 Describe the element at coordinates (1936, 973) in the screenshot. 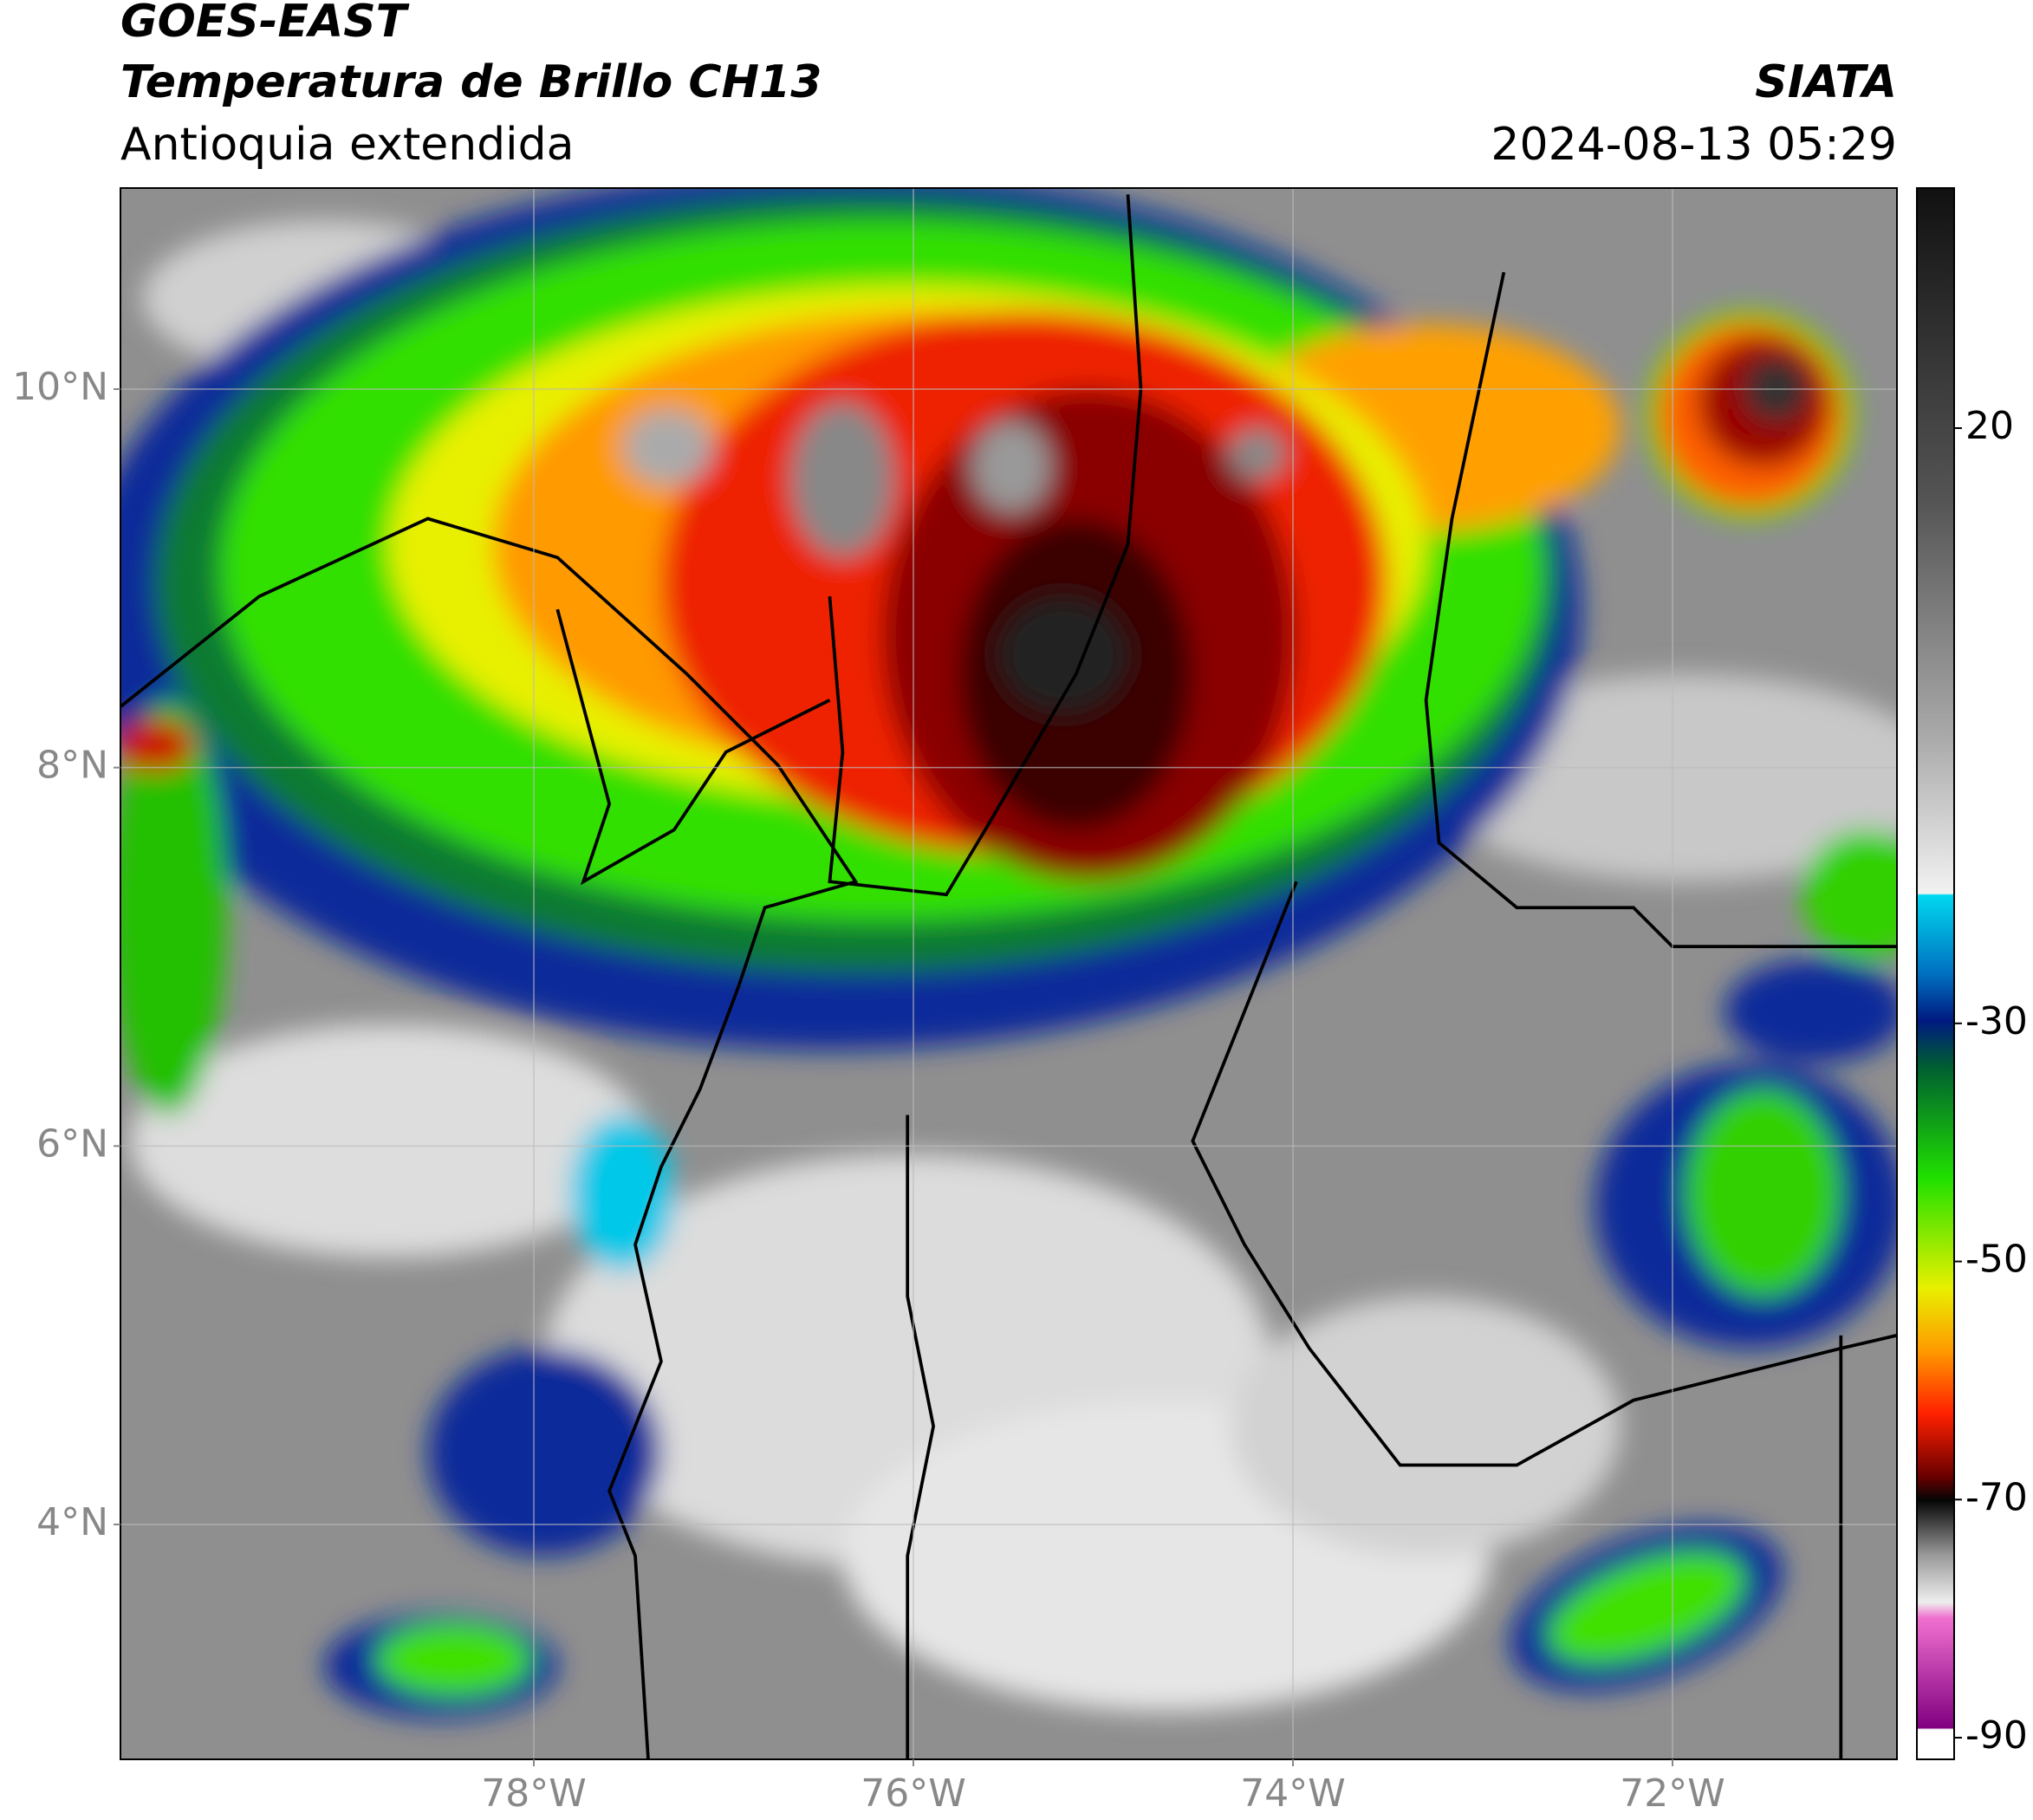

I see `colorbar` at that location.